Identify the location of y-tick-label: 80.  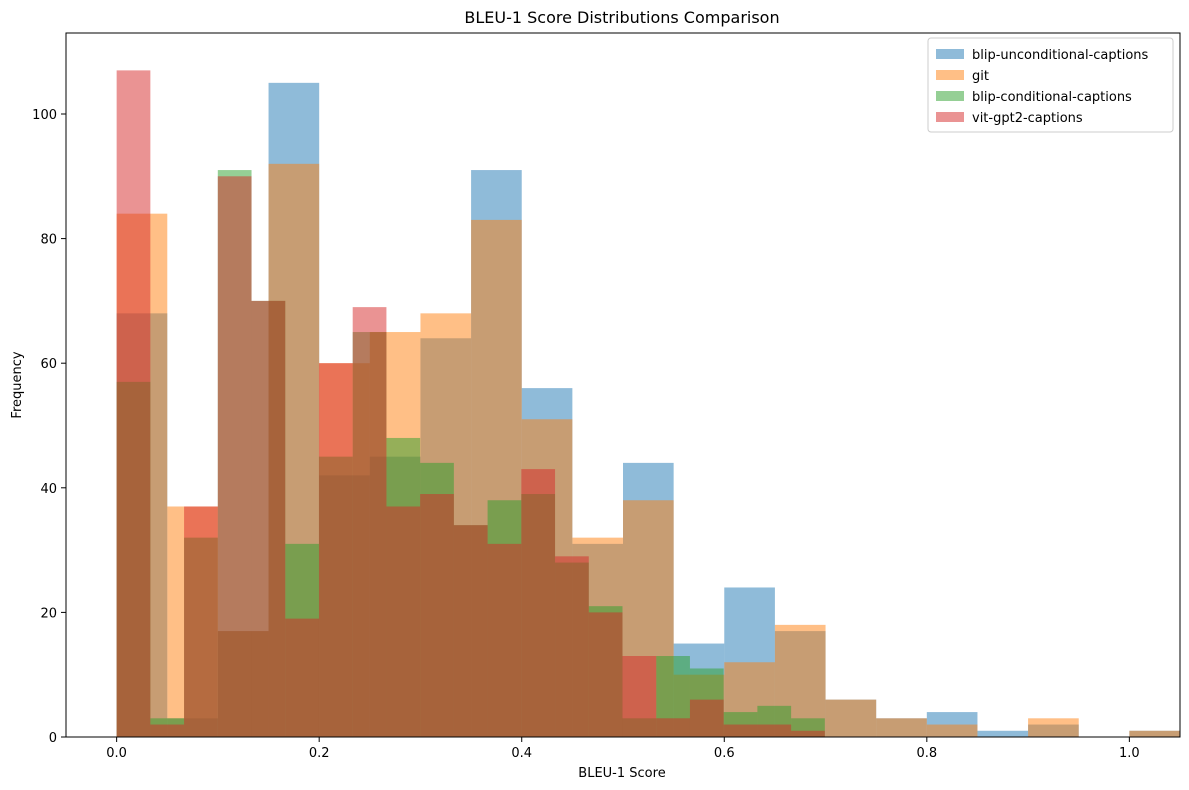
(48, 240).